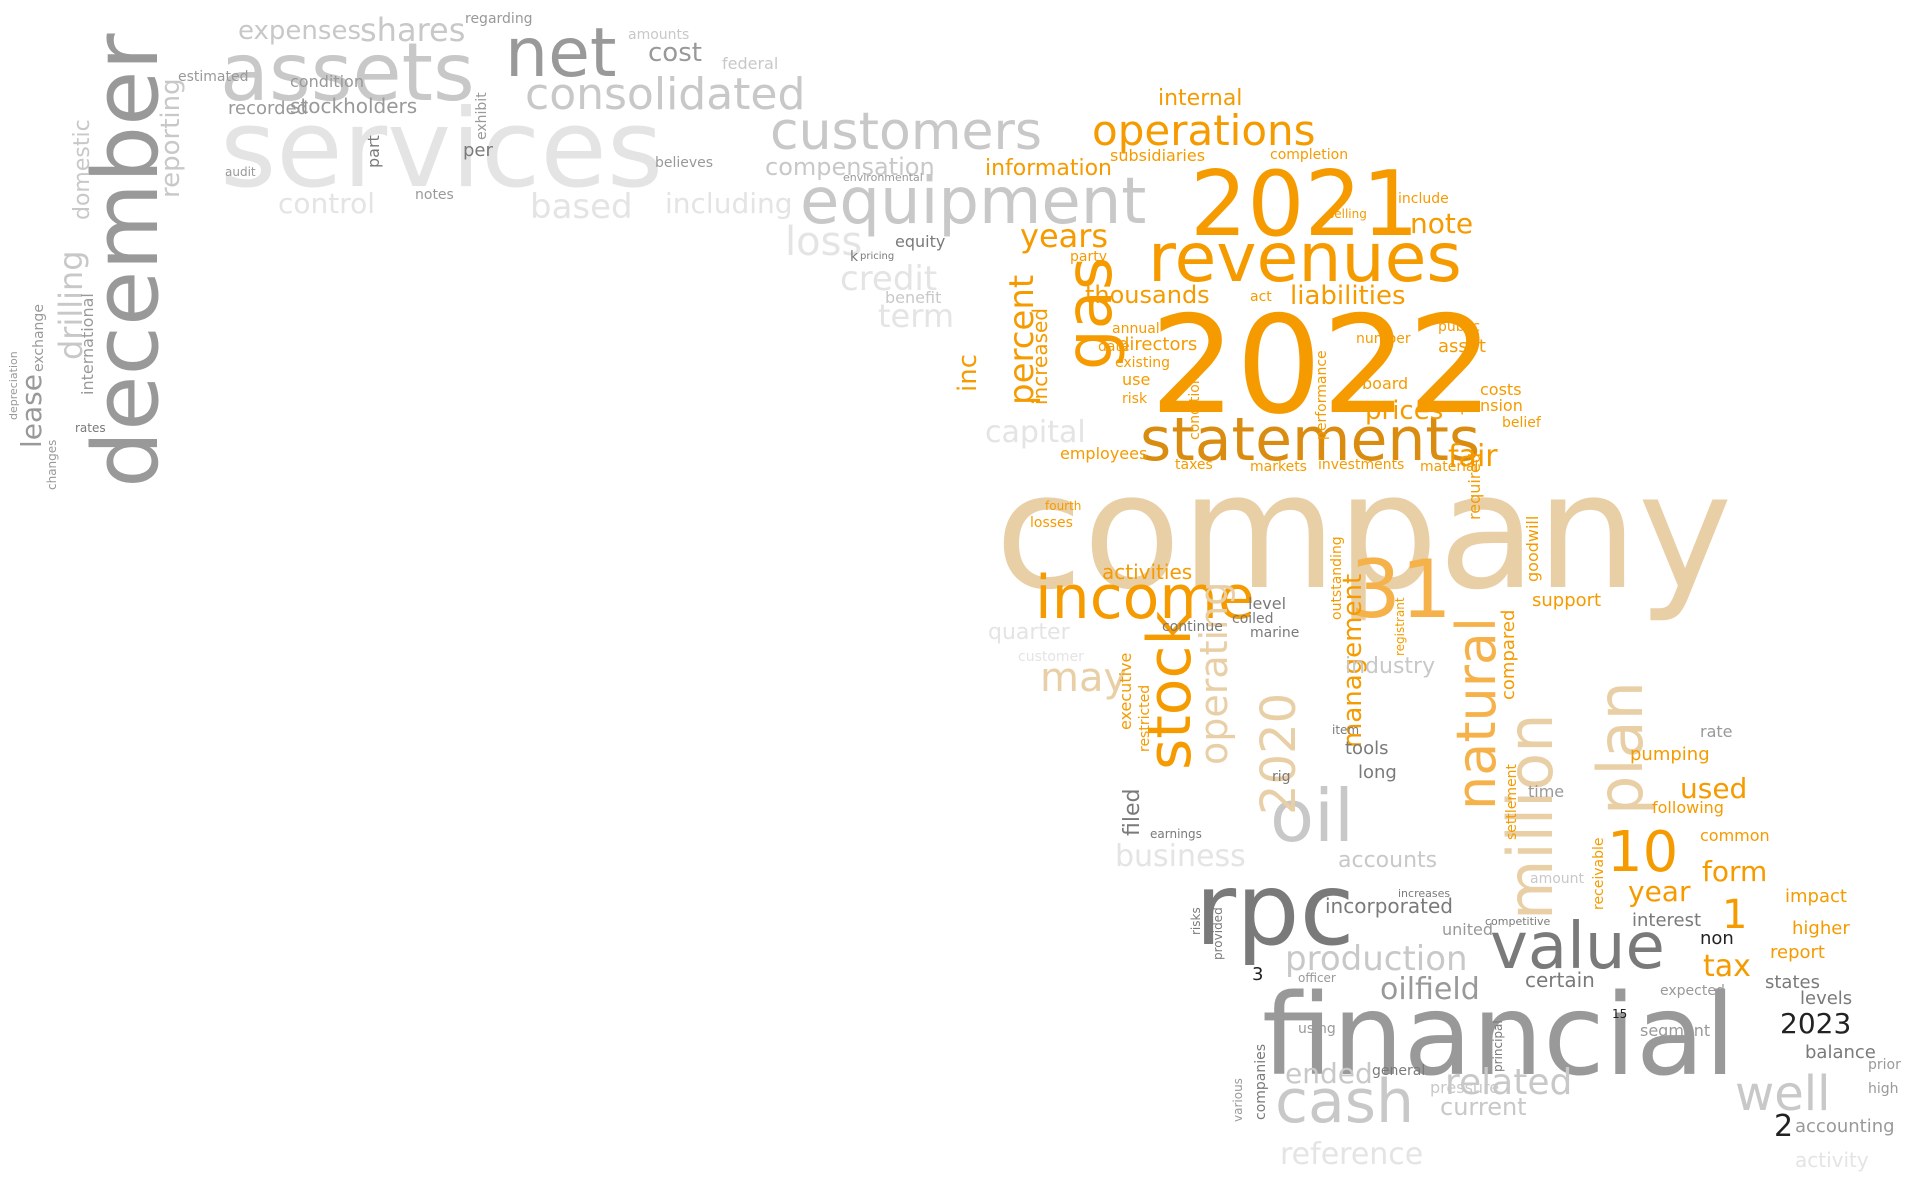  Describe the element at coordinates (1176, 834) in the screenshot. I see `word-earnings: earnings` at that location.